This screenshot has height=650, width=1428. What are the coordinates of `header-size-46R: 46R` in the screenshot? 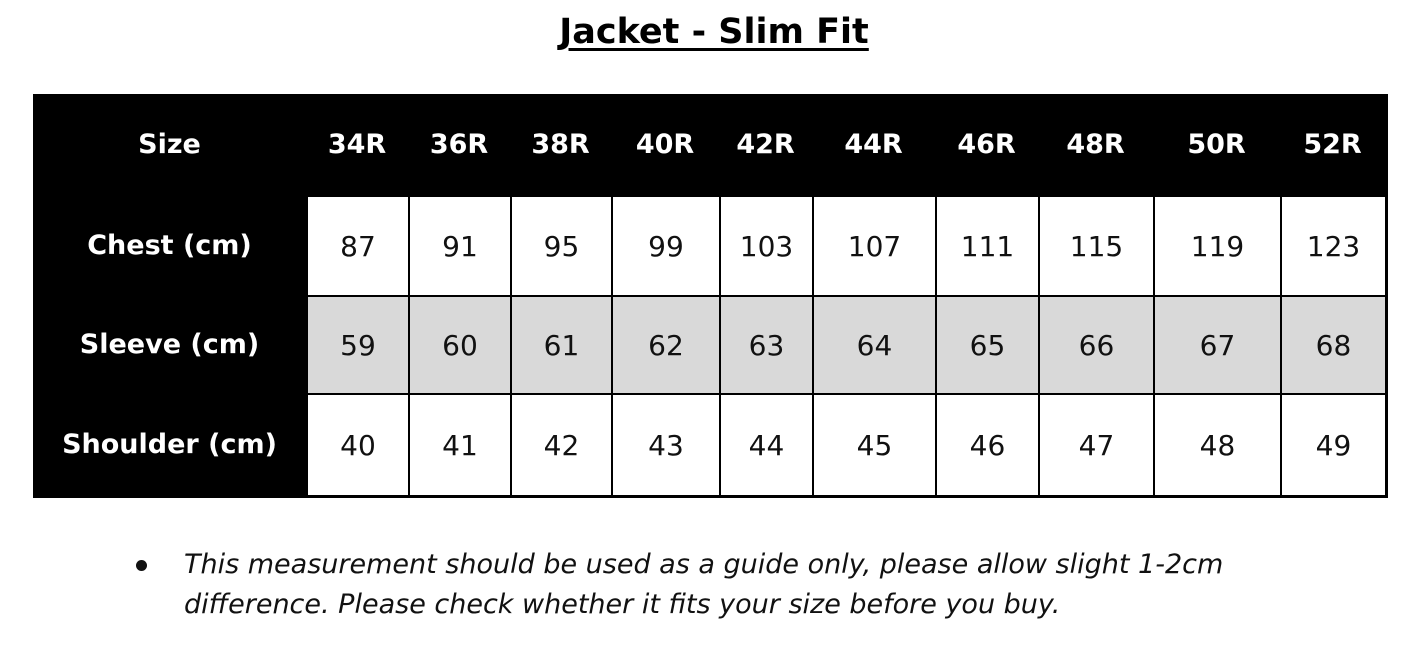 It's located at (986, 144).